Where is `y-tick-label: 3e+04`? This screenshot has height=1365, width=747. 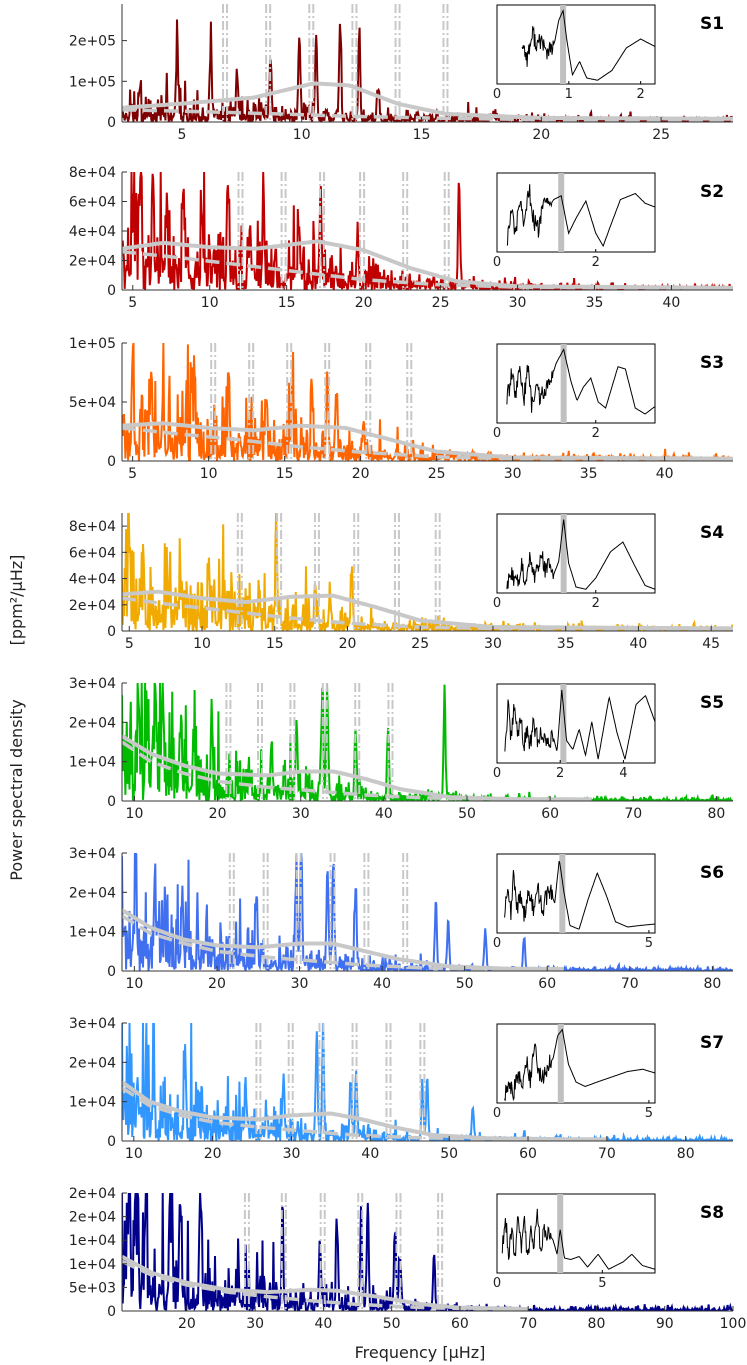
y-tick-label: 3e+04 is located at coordinates (92, 1024).